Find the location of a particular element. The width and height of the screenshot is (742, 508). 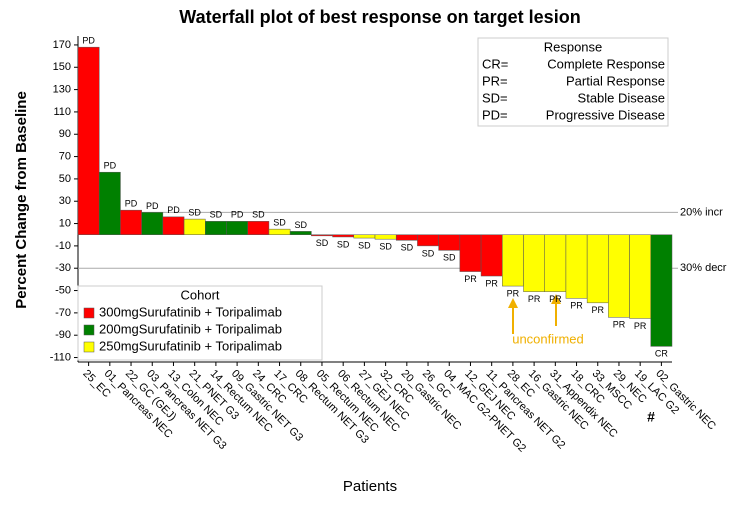

reference-label: 30% decr is located at coordinates (703, 268).